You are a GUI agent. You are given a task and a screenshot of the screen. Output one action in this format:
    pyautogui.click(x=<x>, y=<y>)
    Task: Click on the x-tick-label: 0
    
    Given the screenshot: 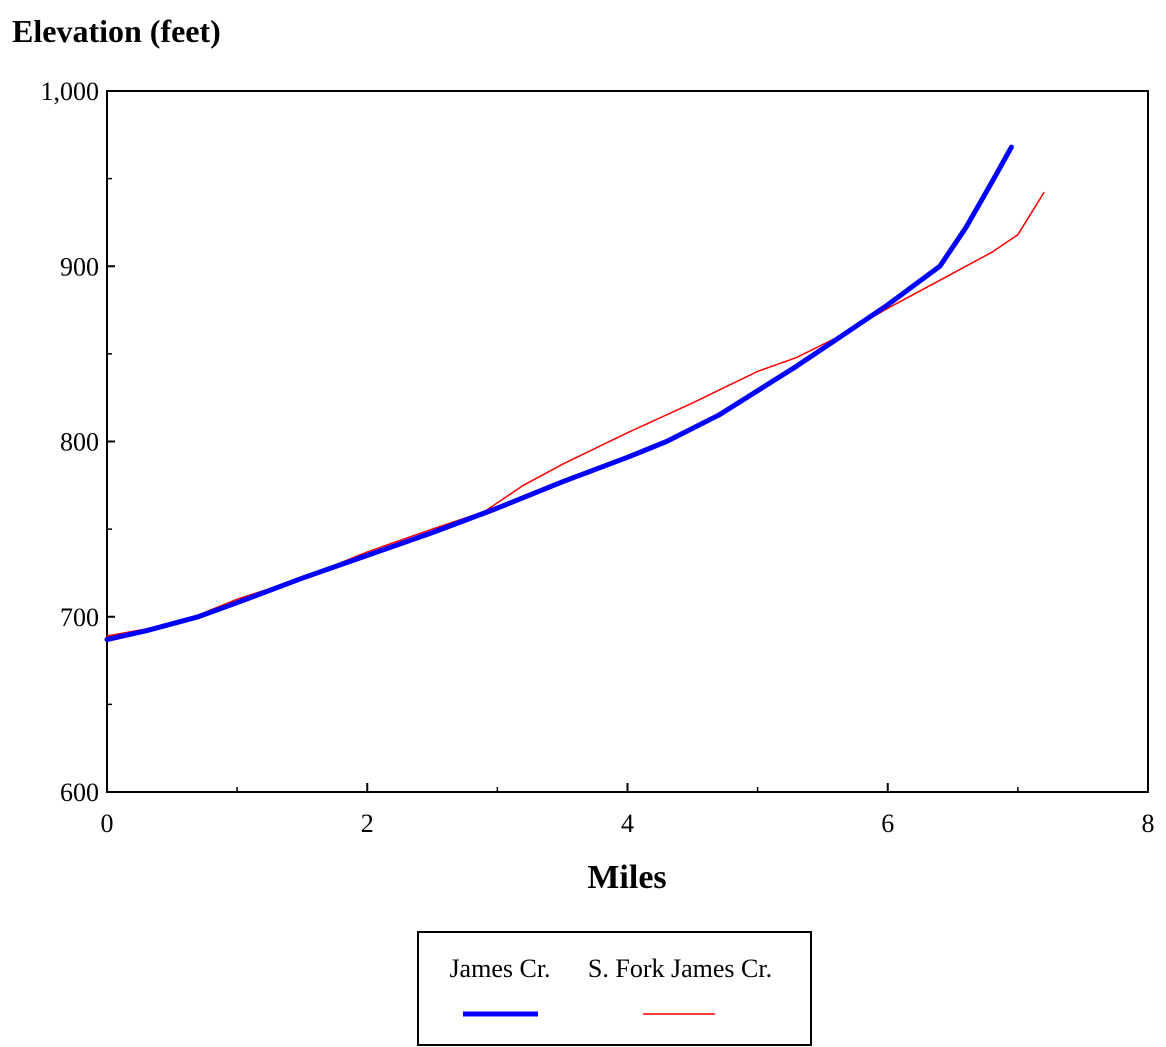 What is the action you would take?
    pyautogui.click(x=107, y=823)
    